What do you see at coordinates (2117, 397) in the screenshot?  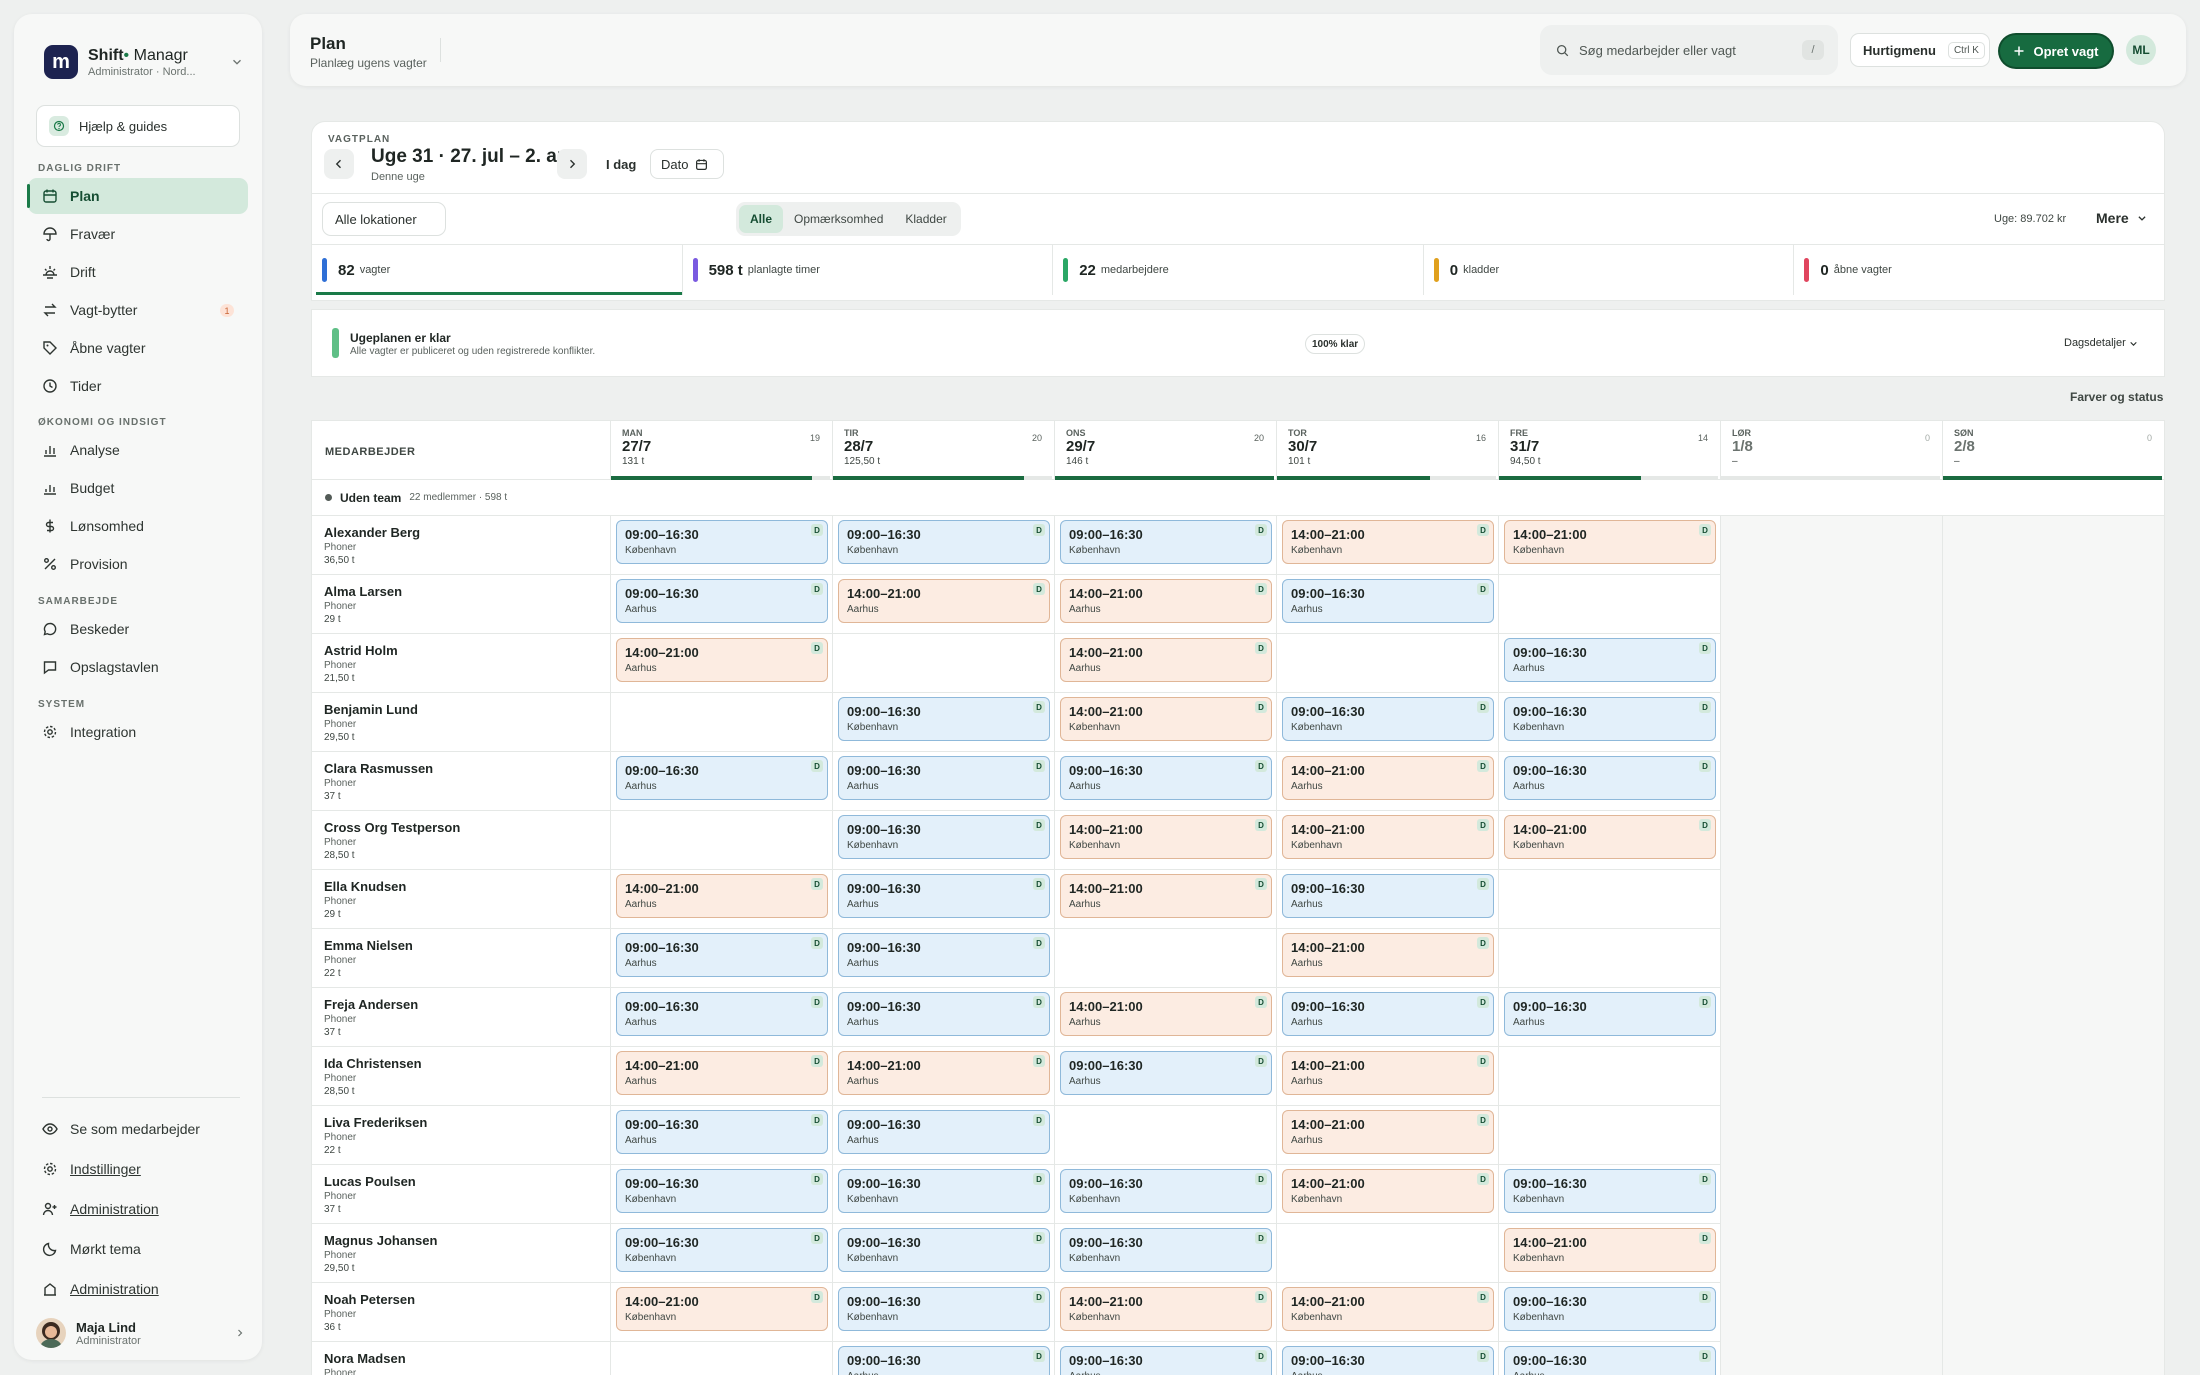 I see `colors-status-link: Farver og status` at bounding box center [2117, 397].